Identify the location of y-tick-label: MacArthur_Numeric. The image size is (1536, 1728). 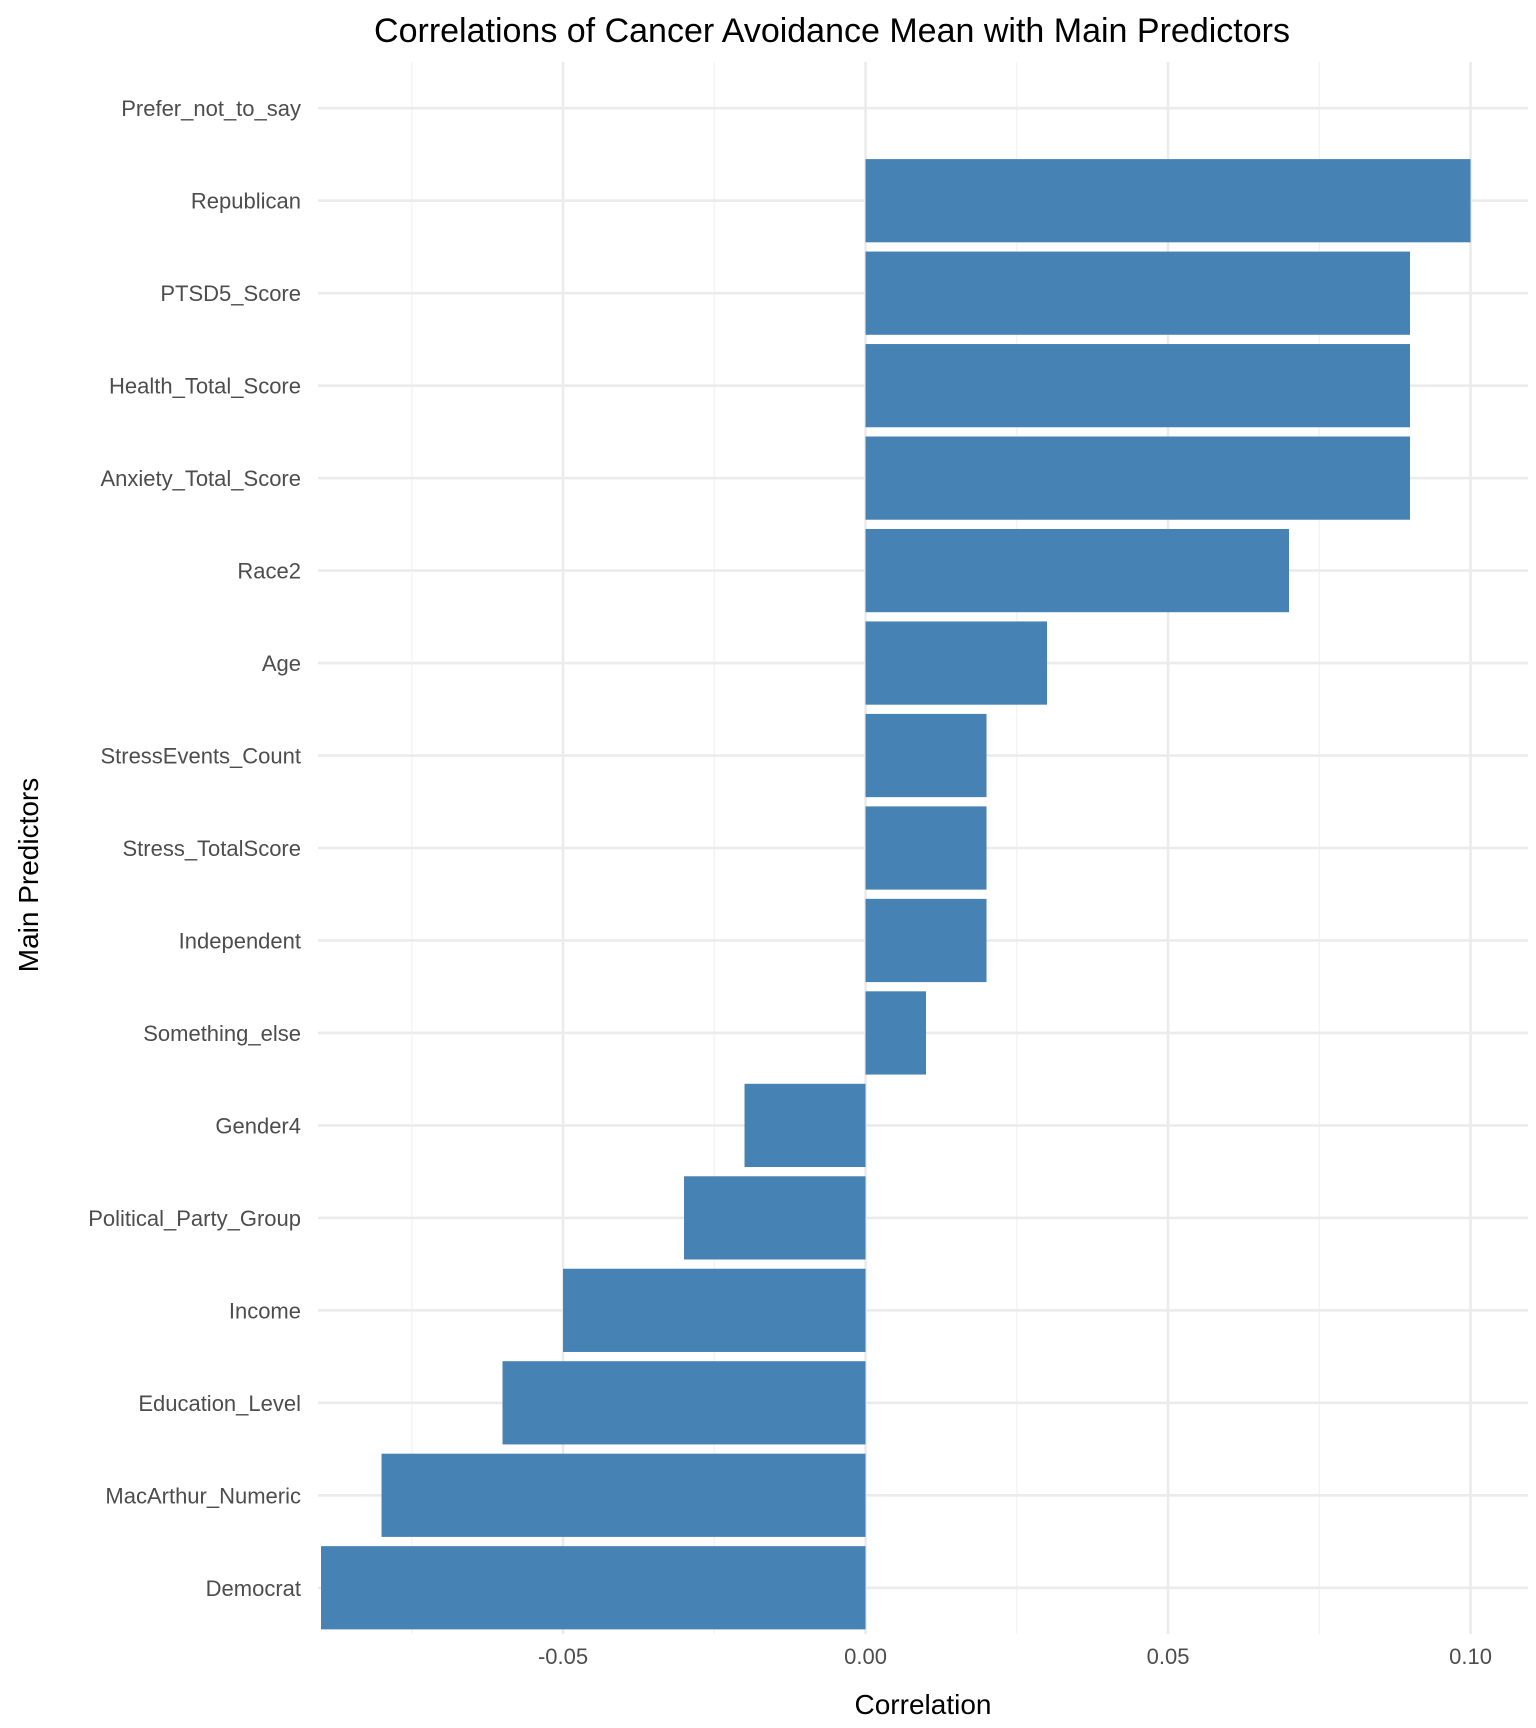
(203, 1495).